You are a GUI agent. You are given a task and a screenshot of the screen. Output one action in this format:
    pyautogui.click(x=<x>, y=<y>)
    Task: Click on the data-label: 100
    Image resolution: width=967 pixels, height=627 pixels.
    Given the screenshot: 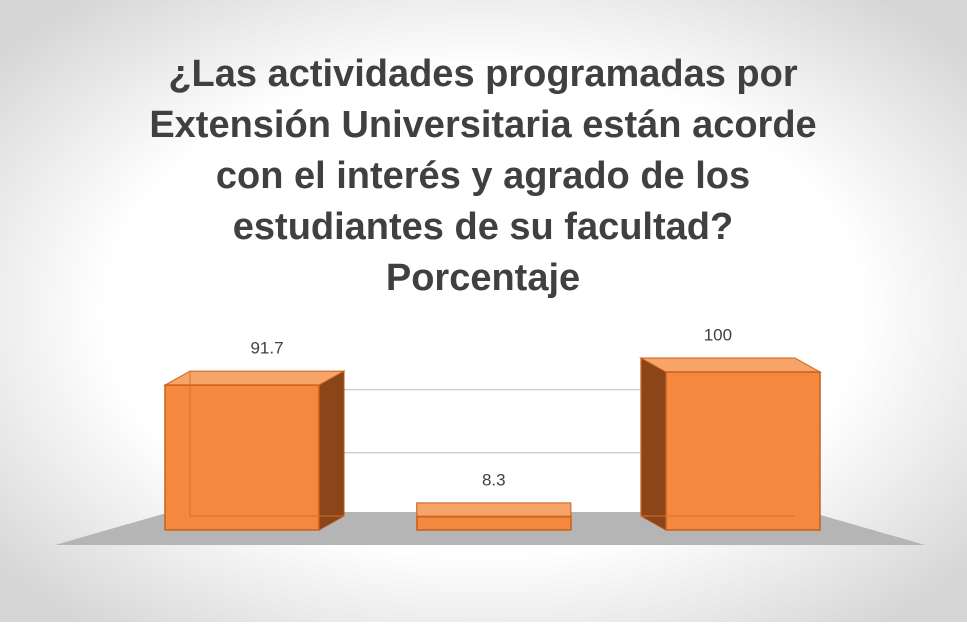 What is the action you would take?
    pyautogui.click(x=718, y=334)
    